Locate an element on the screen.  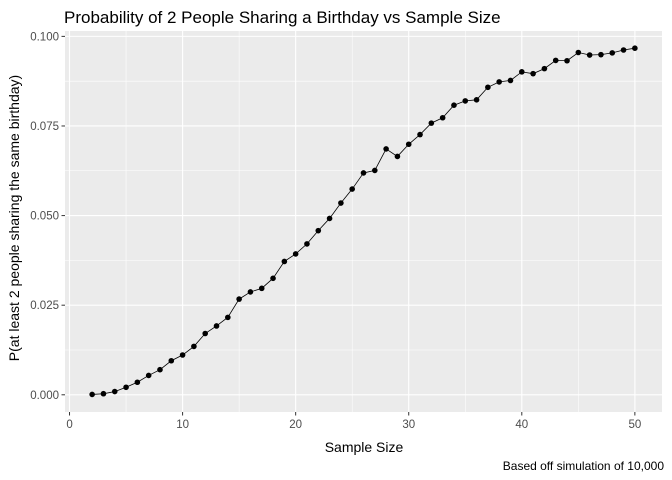
y-tick-label: 0.025 is located at coordinates (44, 306).